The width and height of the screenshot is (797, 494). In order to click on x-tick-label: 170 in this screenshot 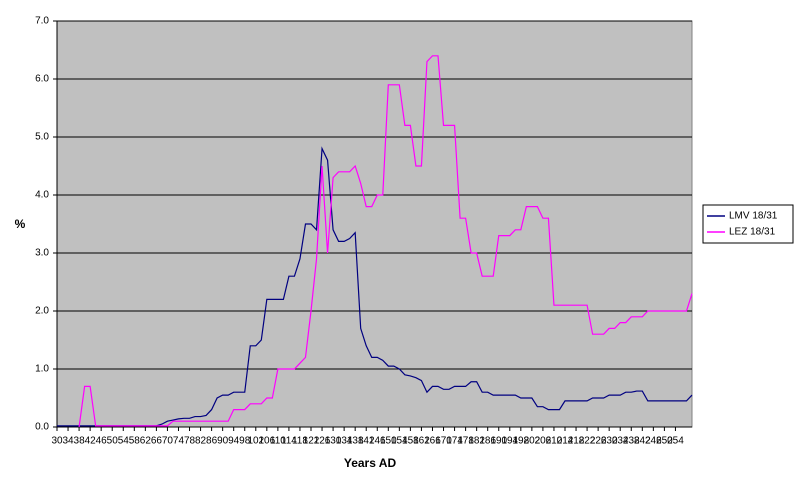, I will do `click(443, 441)`.